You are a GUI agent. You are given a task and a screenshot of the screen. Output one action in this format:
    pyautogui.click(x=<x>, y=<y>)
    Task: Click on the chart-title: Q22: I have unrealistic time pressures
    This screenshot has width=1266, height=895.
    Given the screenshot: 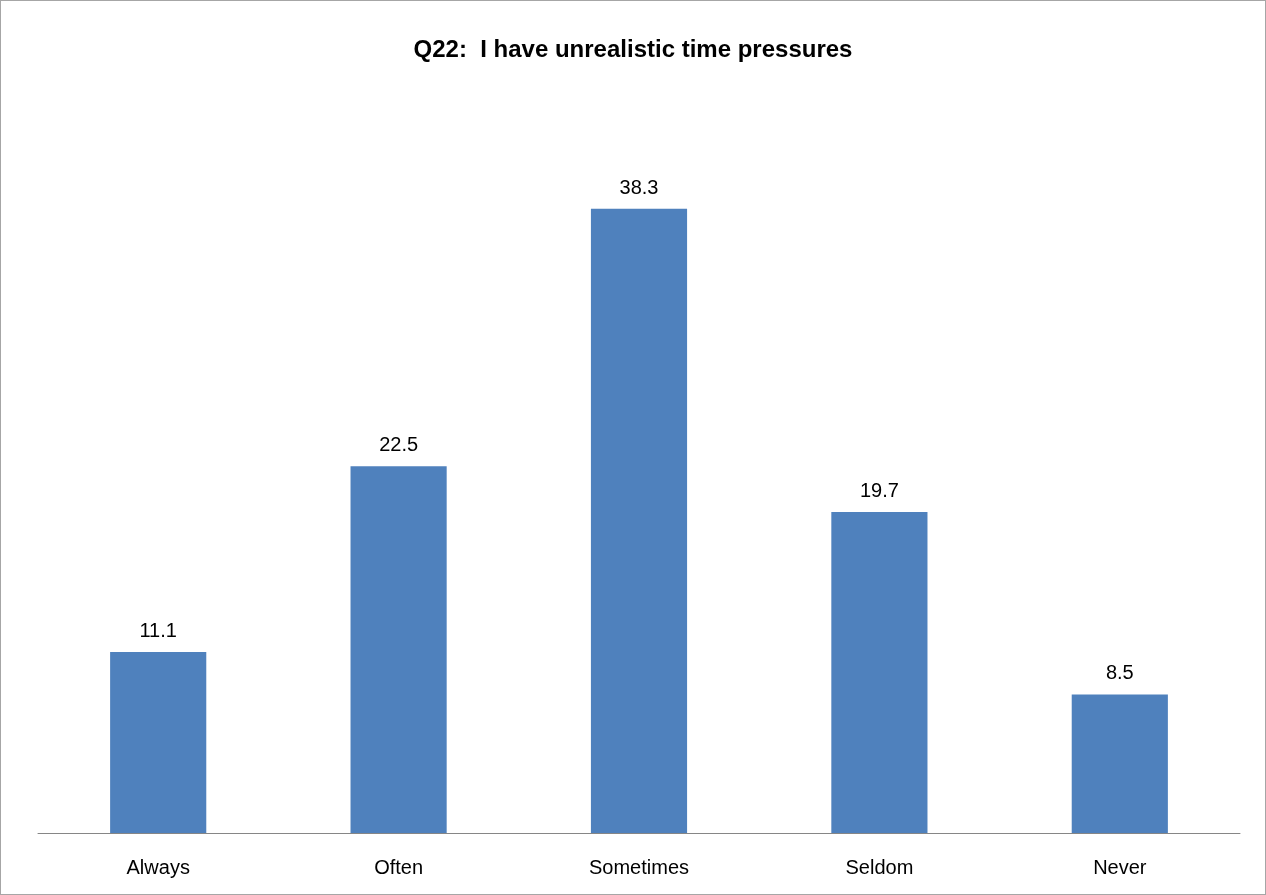 What is the action you would take?
    pyautogui.click(x=633, y=48)
    